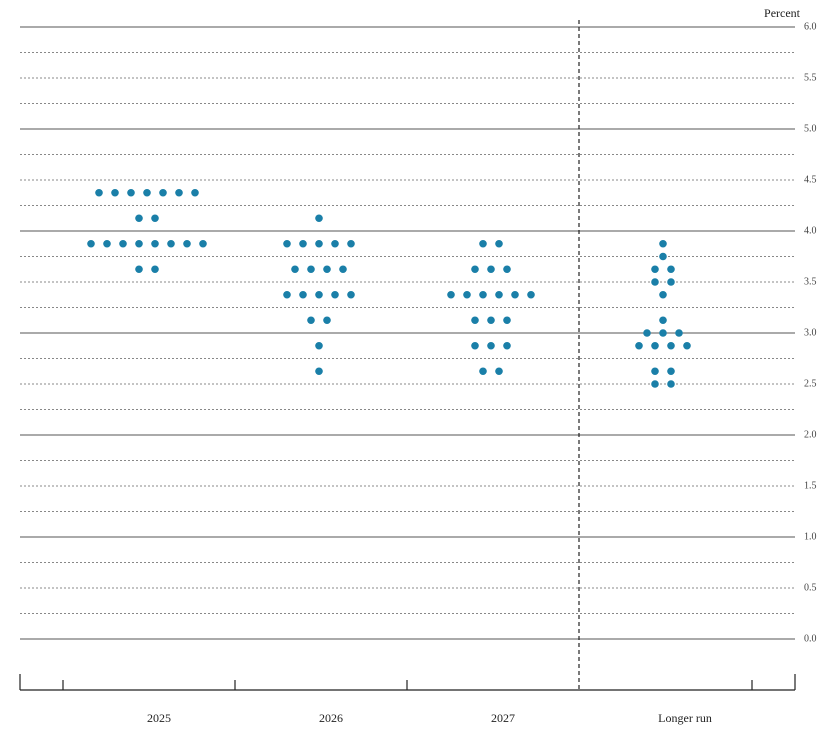 The image size is (833, 739). What do you see at coordinates (407, 682) in the screenshot?
I see `x-axis` at bounding box center [407, 682].